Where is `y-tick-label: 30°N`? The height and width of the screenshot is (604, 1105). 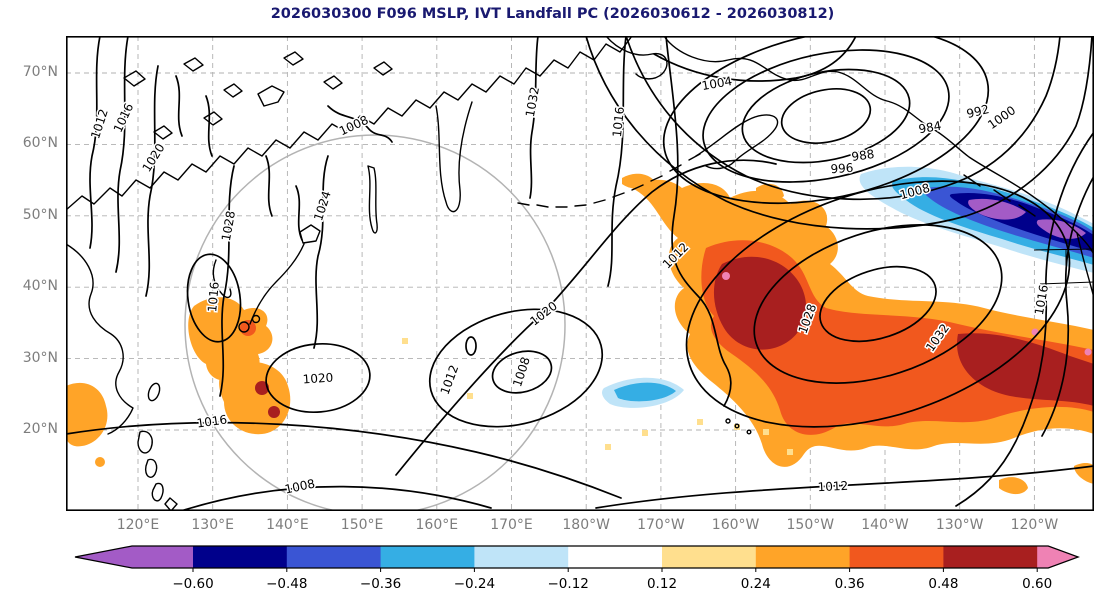 y-tick-label: 30°N is located at coordinates (40, 357).